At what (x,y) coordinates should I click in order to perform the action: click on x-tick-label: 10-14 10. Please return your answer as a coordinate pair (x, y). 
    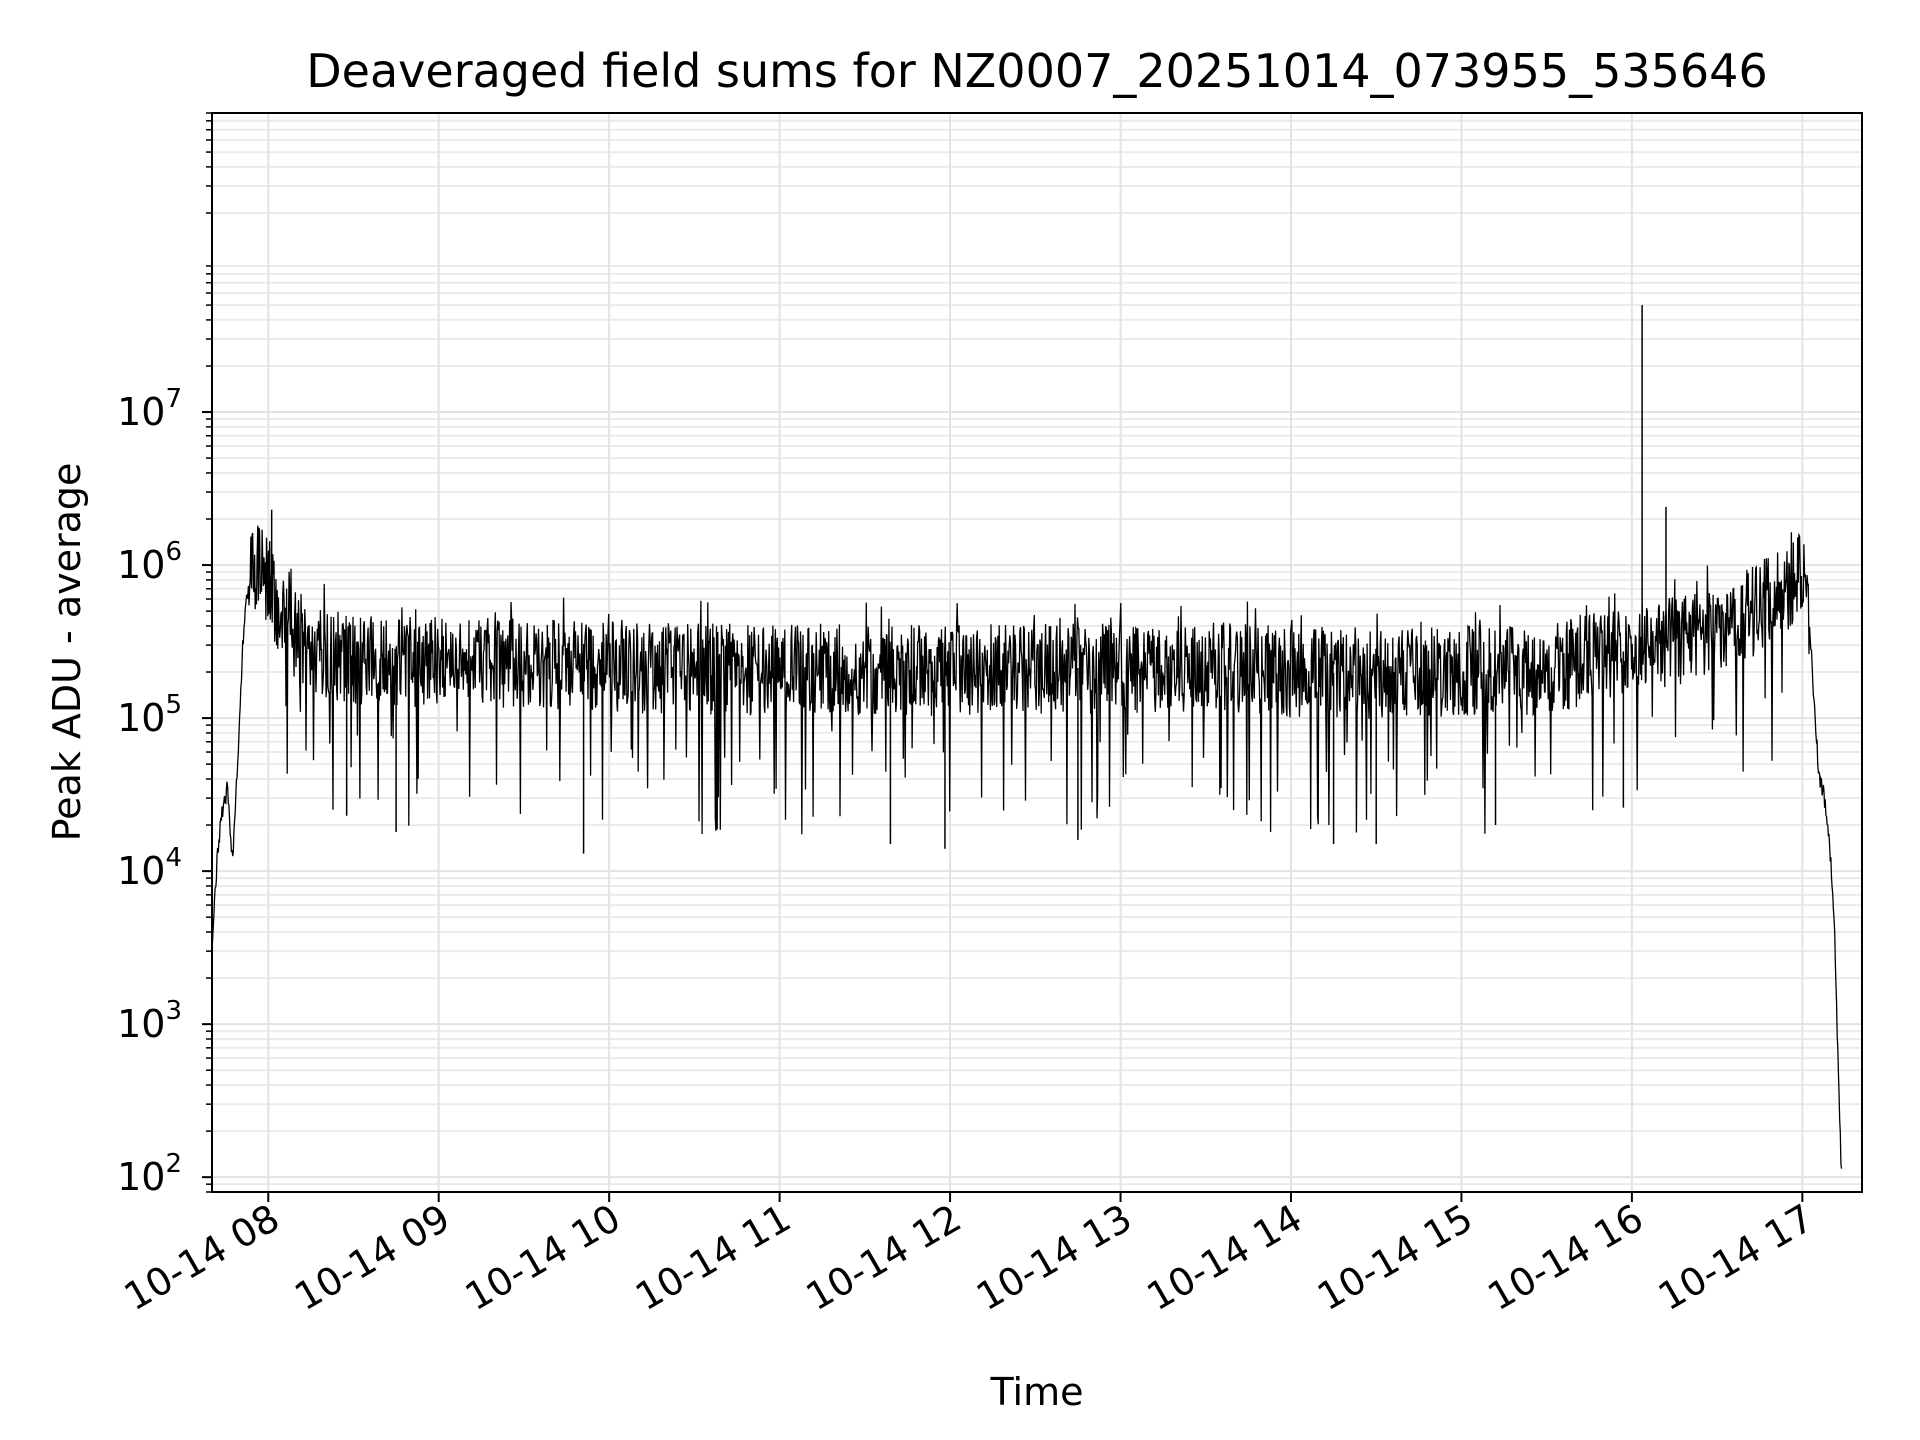
    Looking at the image, I should click on (543, 1258).